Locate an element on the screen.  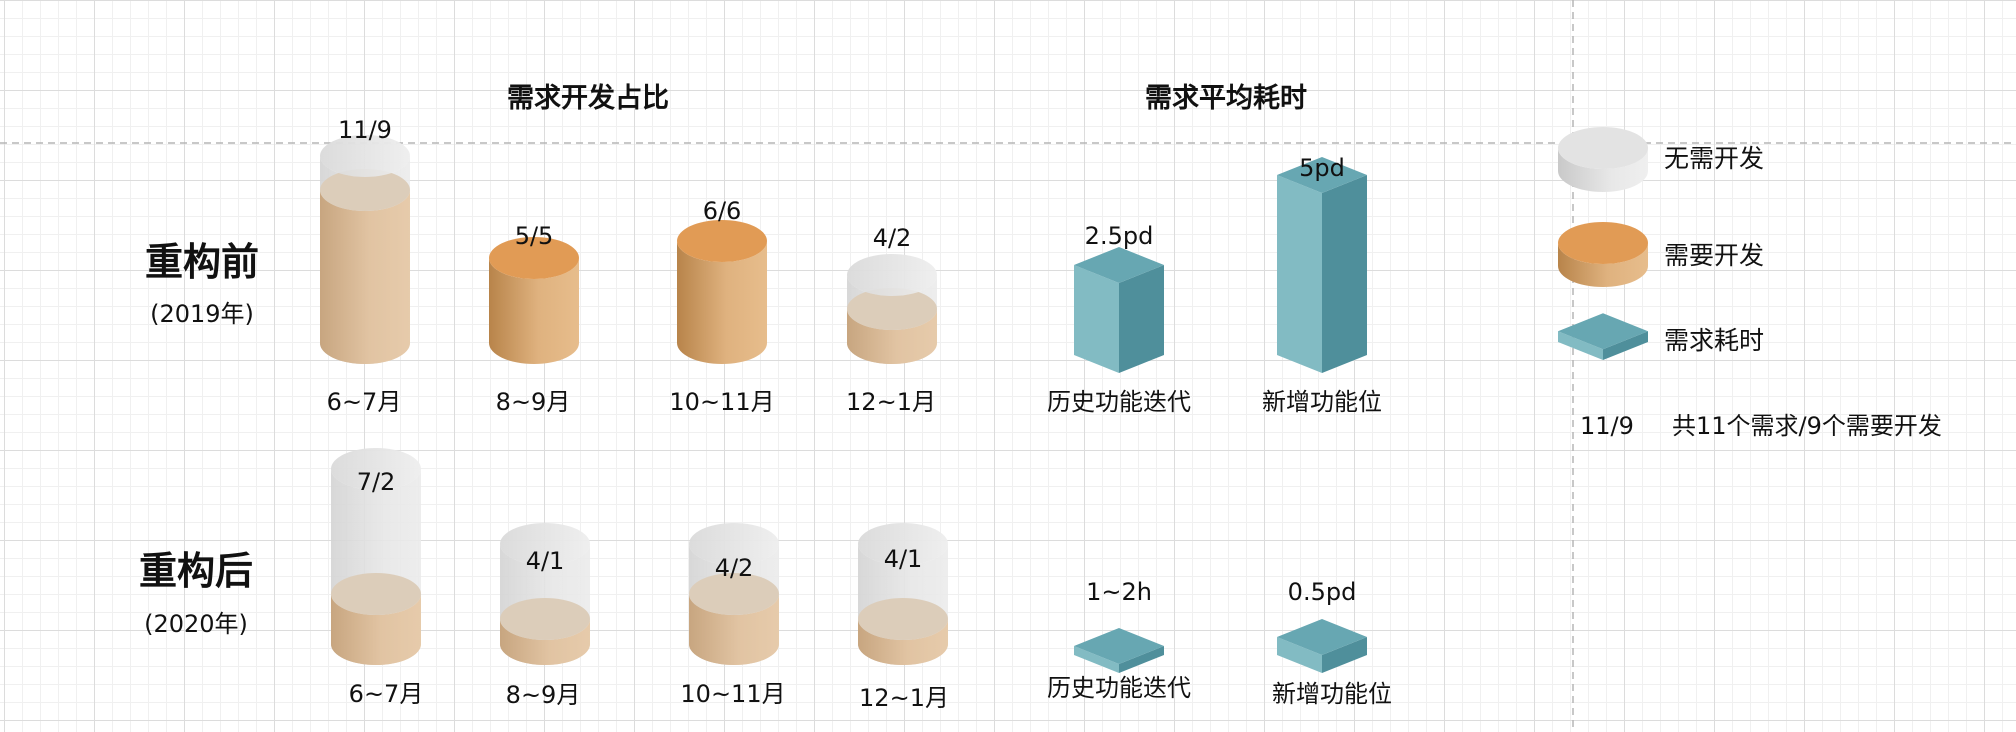
cylinder-after-1-glass is located at coordinates (545, 604).